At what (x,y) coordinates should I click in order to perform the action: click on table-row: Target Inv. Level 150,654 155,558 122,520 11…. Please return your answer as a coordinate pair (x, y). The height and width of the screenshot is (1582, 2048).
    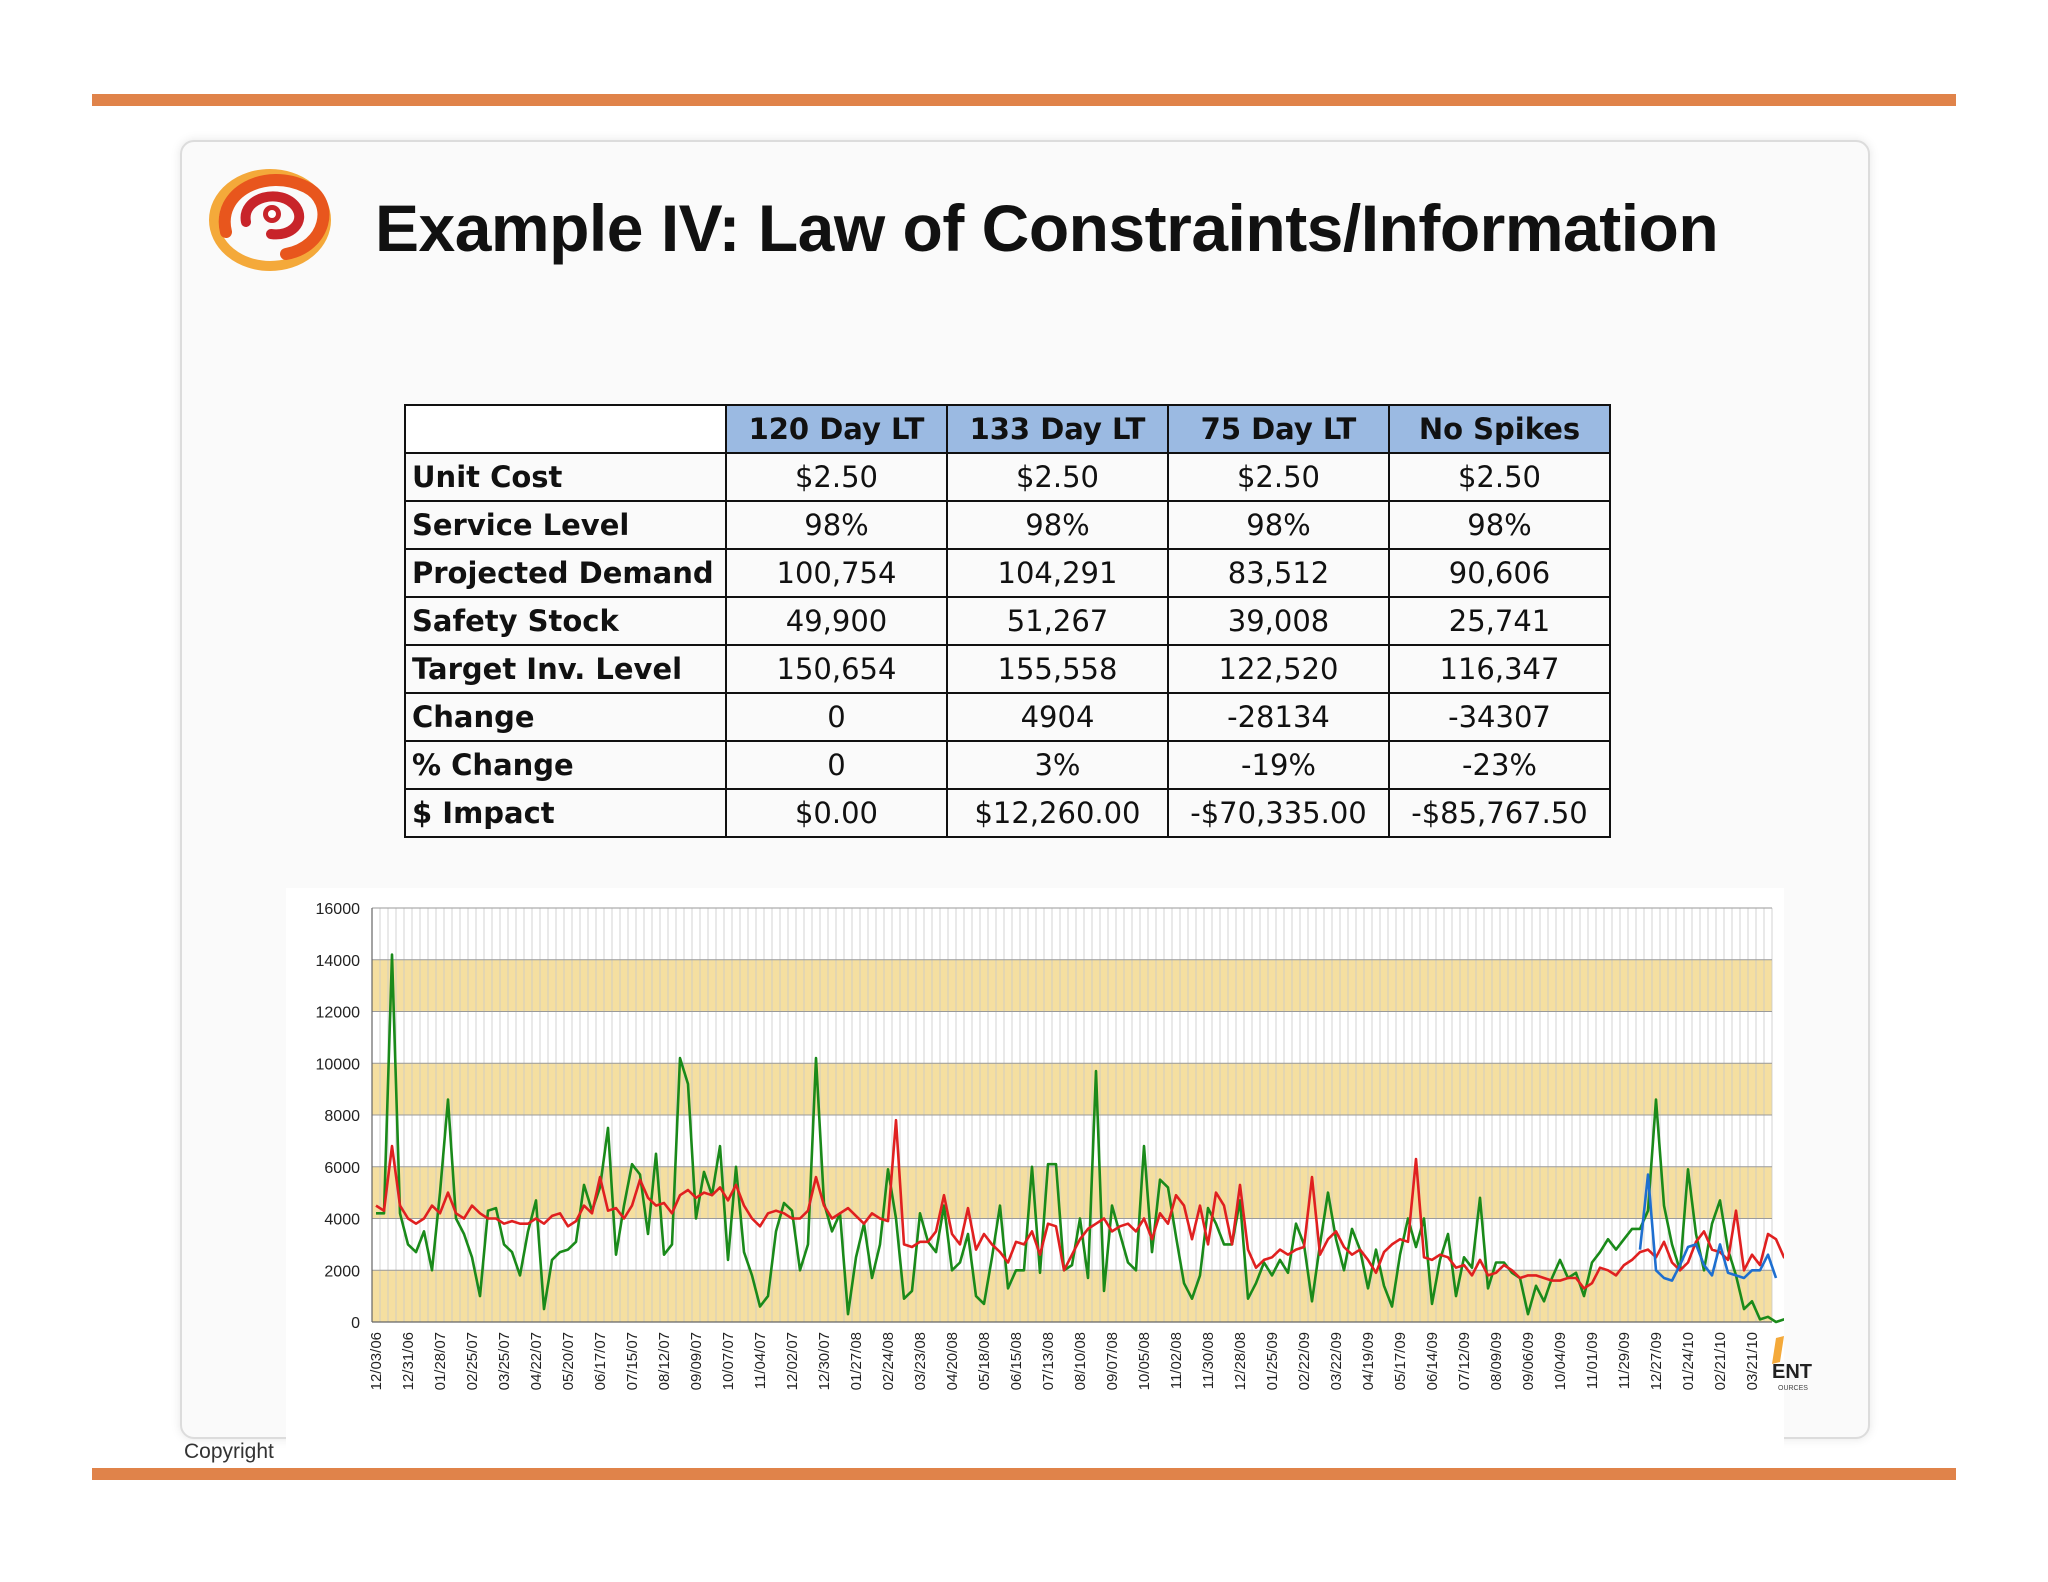
    Looking at the image, I should click on (1007, 669).